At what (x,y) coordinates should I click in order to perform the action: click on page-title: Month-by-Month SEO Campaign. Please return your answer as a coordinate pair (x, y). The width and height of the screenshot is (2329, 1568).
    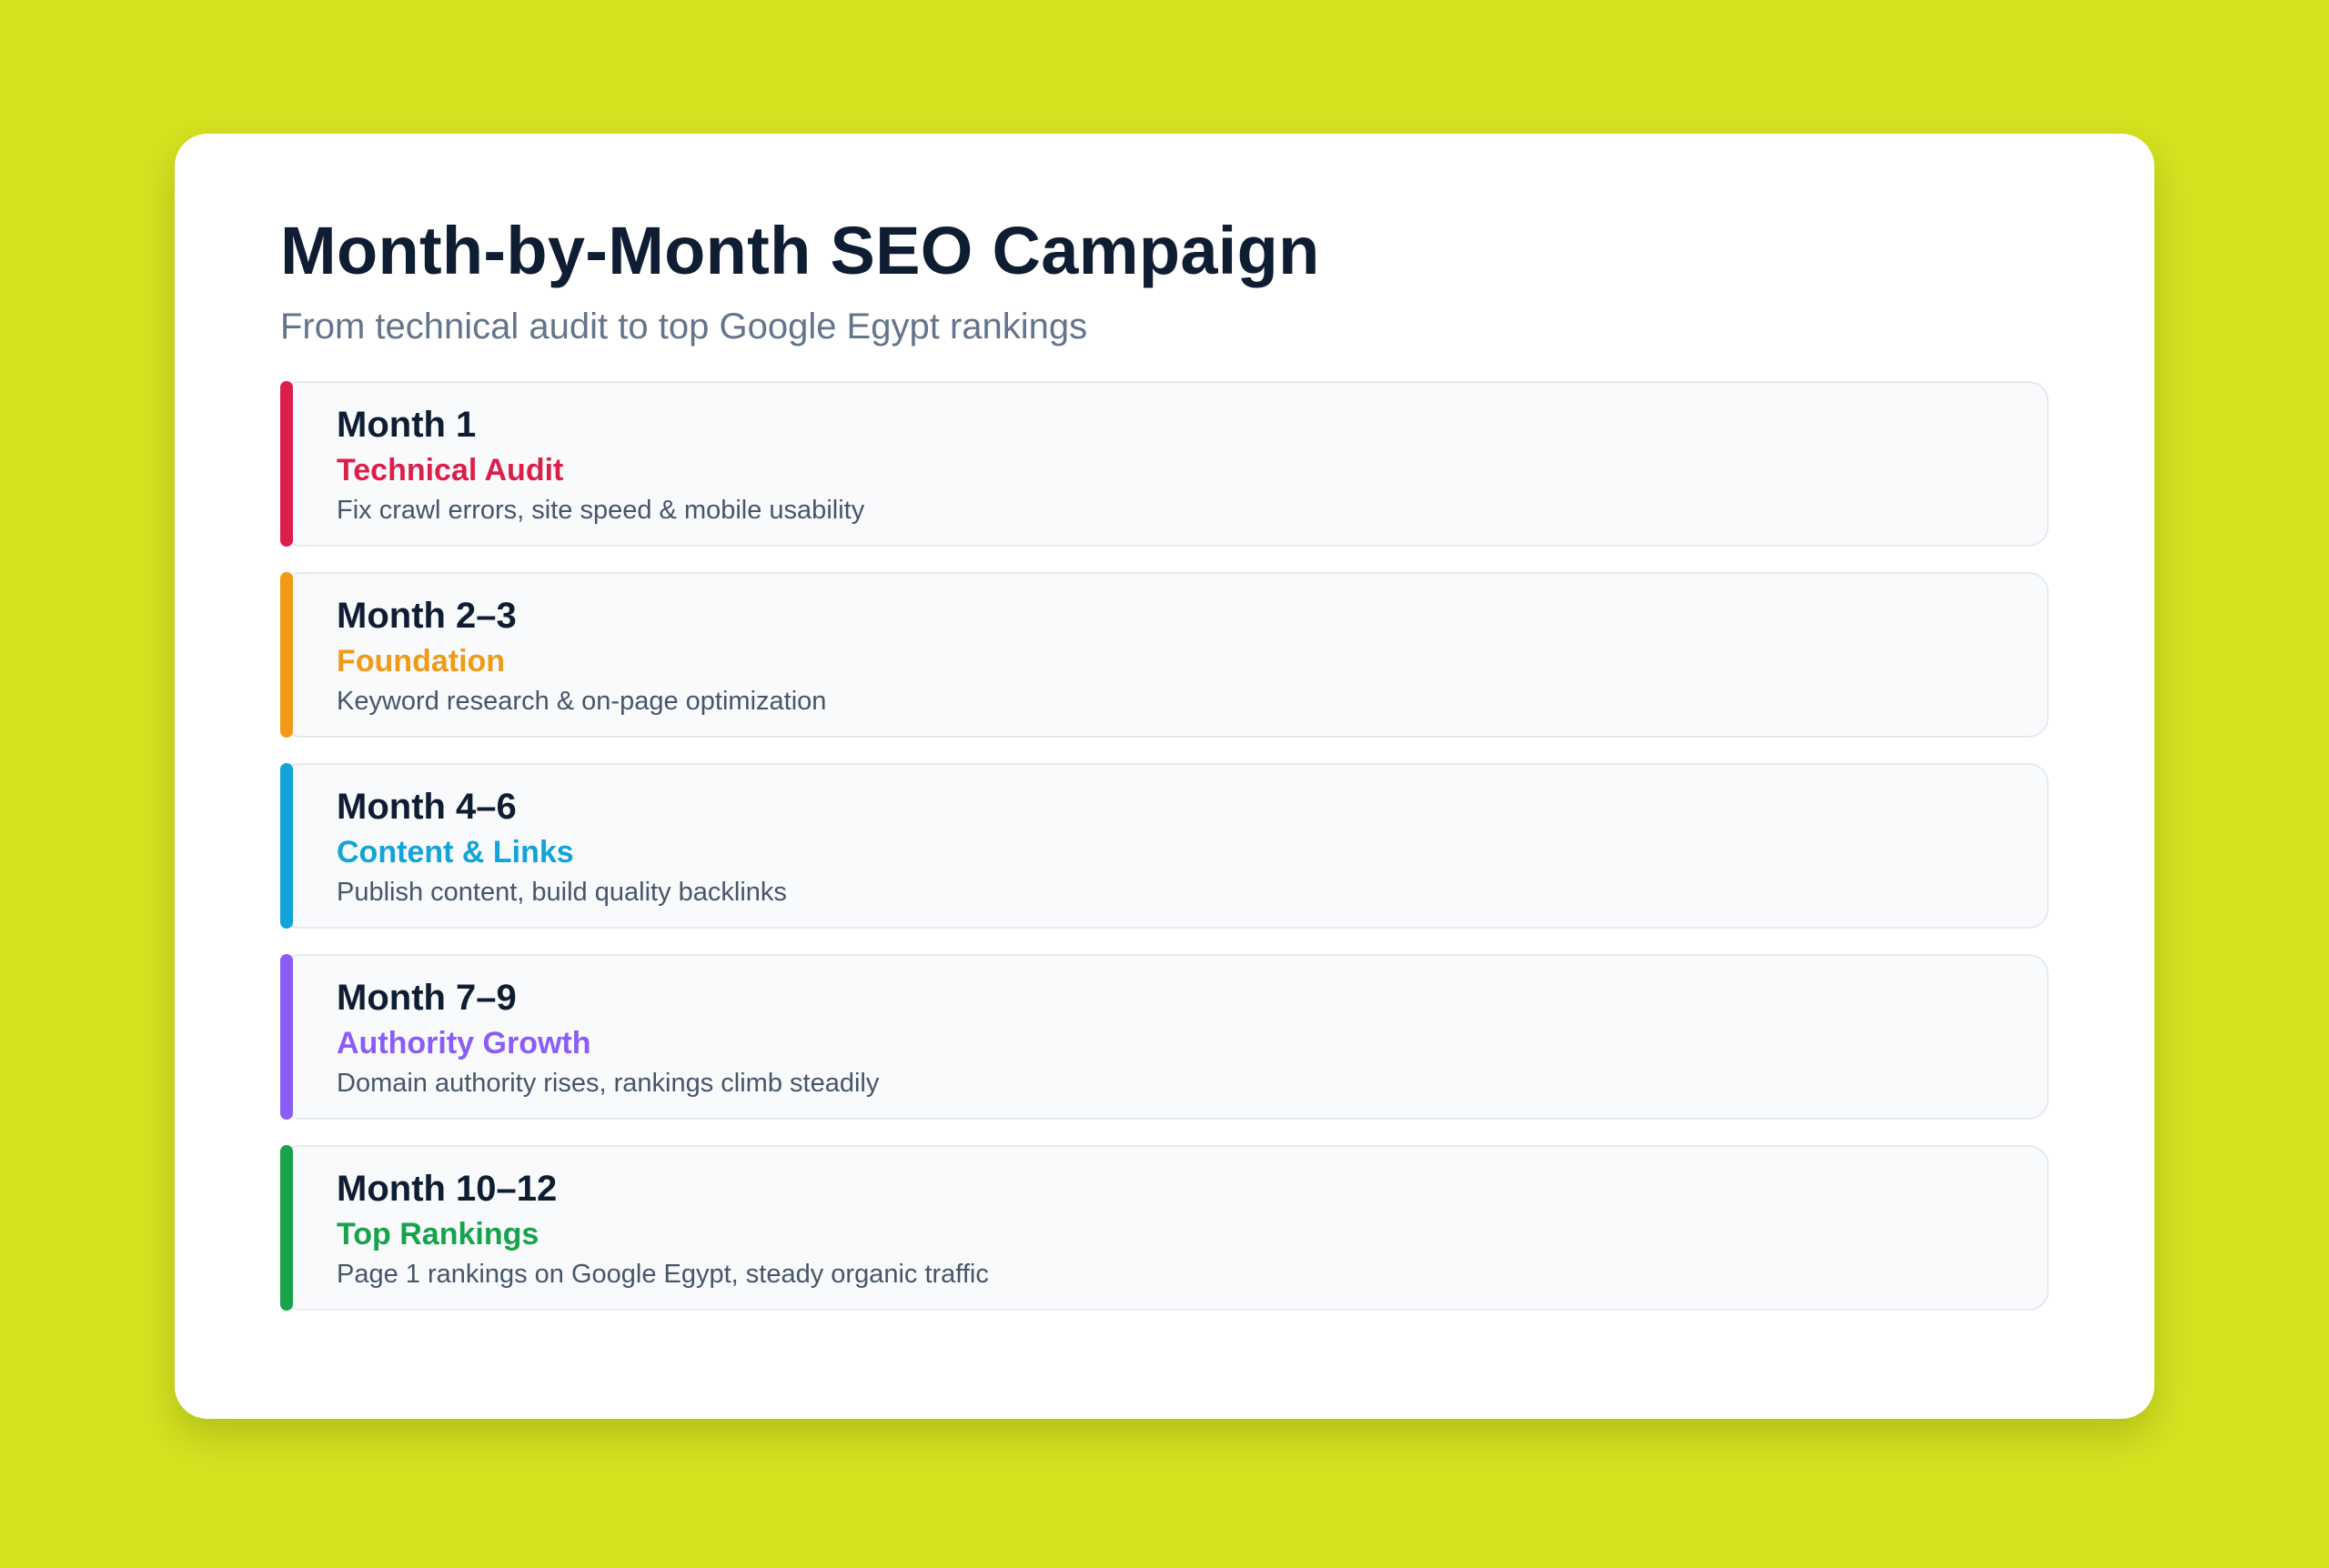
    Looking at the image, I should click on (800, 250).